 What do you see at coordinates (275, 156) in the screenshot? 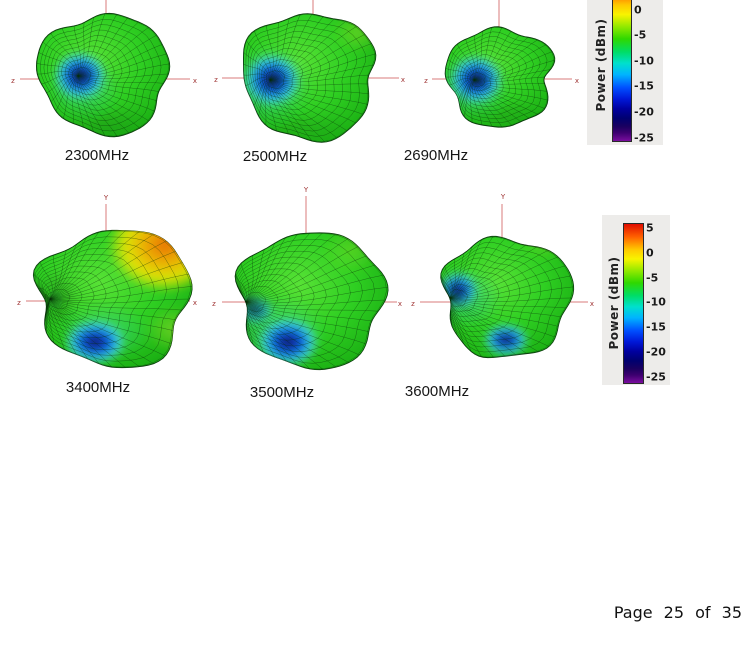
I see `frequency-label-2500mhz: 2500MHz` at bounding box center [275, 156].